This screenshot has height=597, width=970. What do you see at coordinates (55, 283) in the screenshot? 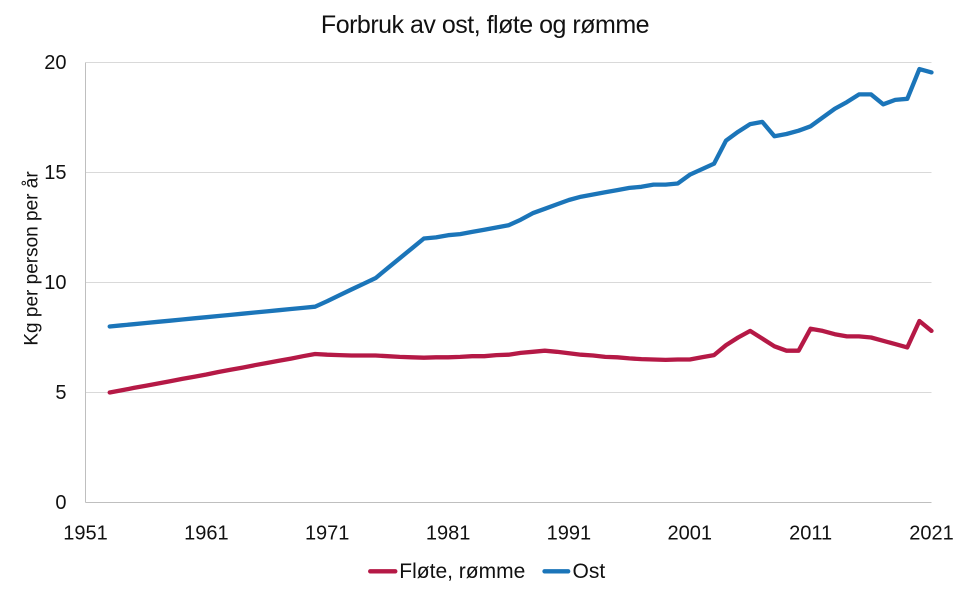
I see `svg-text: 10` at bounding box center [55, 283].